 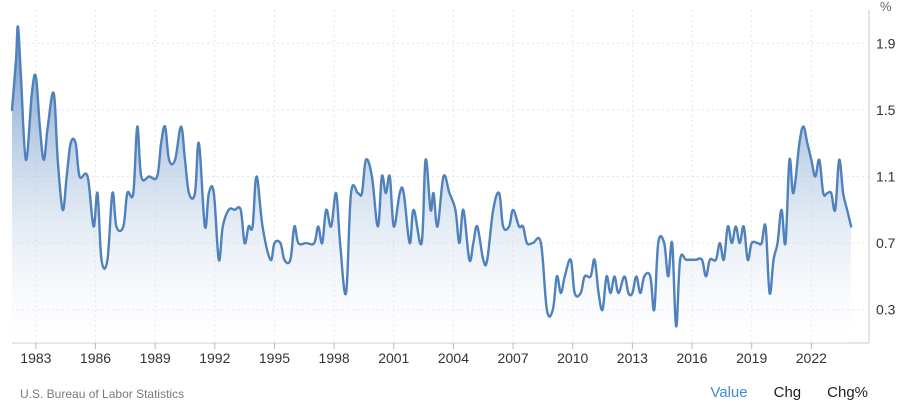 What do you see at coordinates (35, 358) in the screenshot?
I see `x-tick-label: 1983` at bounding box center [35, 358].